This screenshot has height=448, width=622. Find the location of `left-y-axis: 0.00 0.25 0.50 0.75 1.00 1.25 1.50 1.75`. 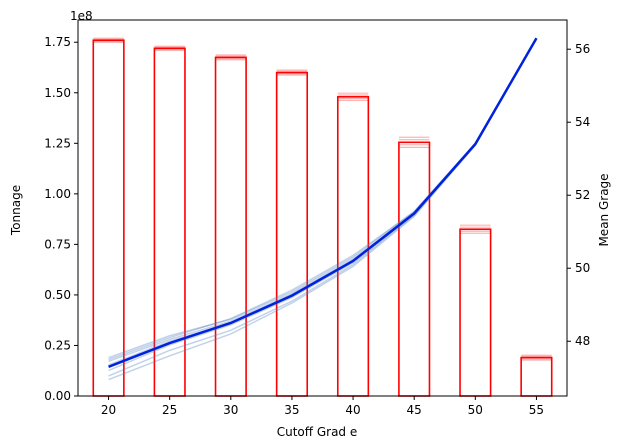

left-y-axis: 0.00 0.25 0.50 0.75 1.00 1.25 1.50 1.75 is located at coordinates (61, 219).